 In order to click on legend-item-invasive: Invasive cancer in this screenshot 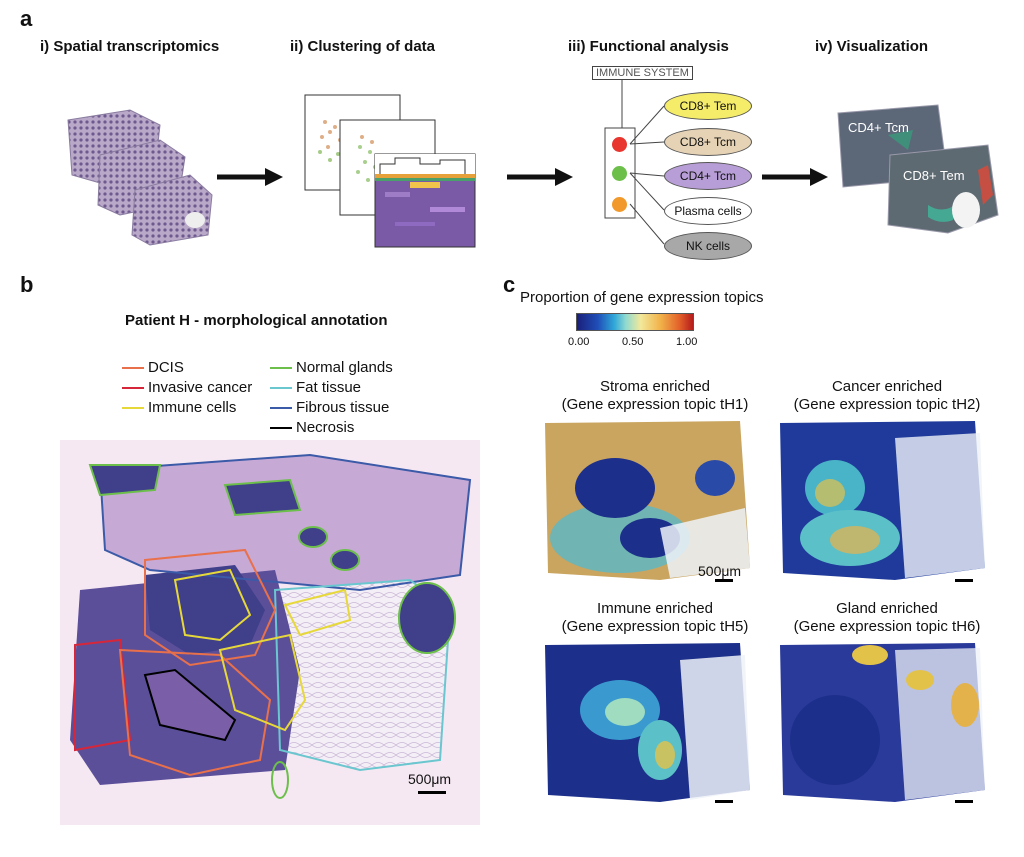, I will do `click(187, 388)`.